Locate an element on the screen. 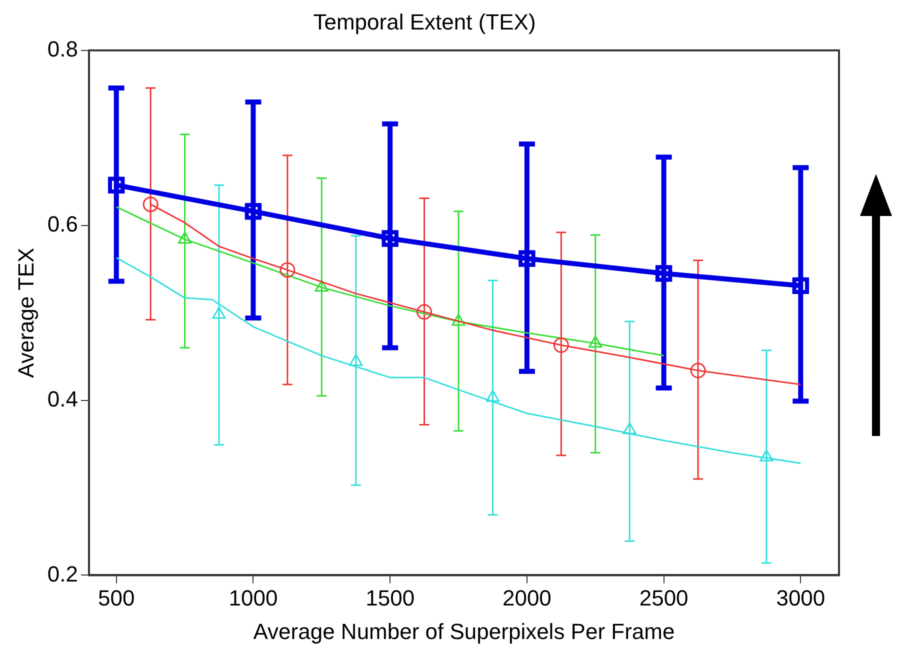  y-tick-label: 0.6 is located at coordinates (62, 223).